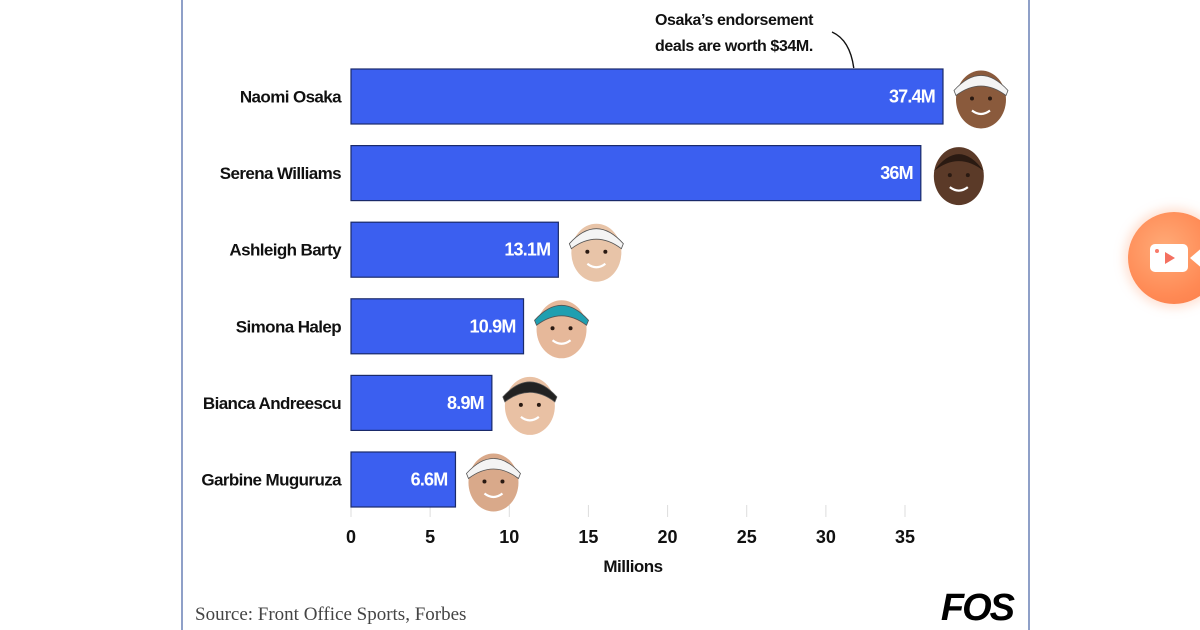 The height and width of the screenshot is (630, 1200). I want to click on fos-logo: FOS, so click(978, 608).